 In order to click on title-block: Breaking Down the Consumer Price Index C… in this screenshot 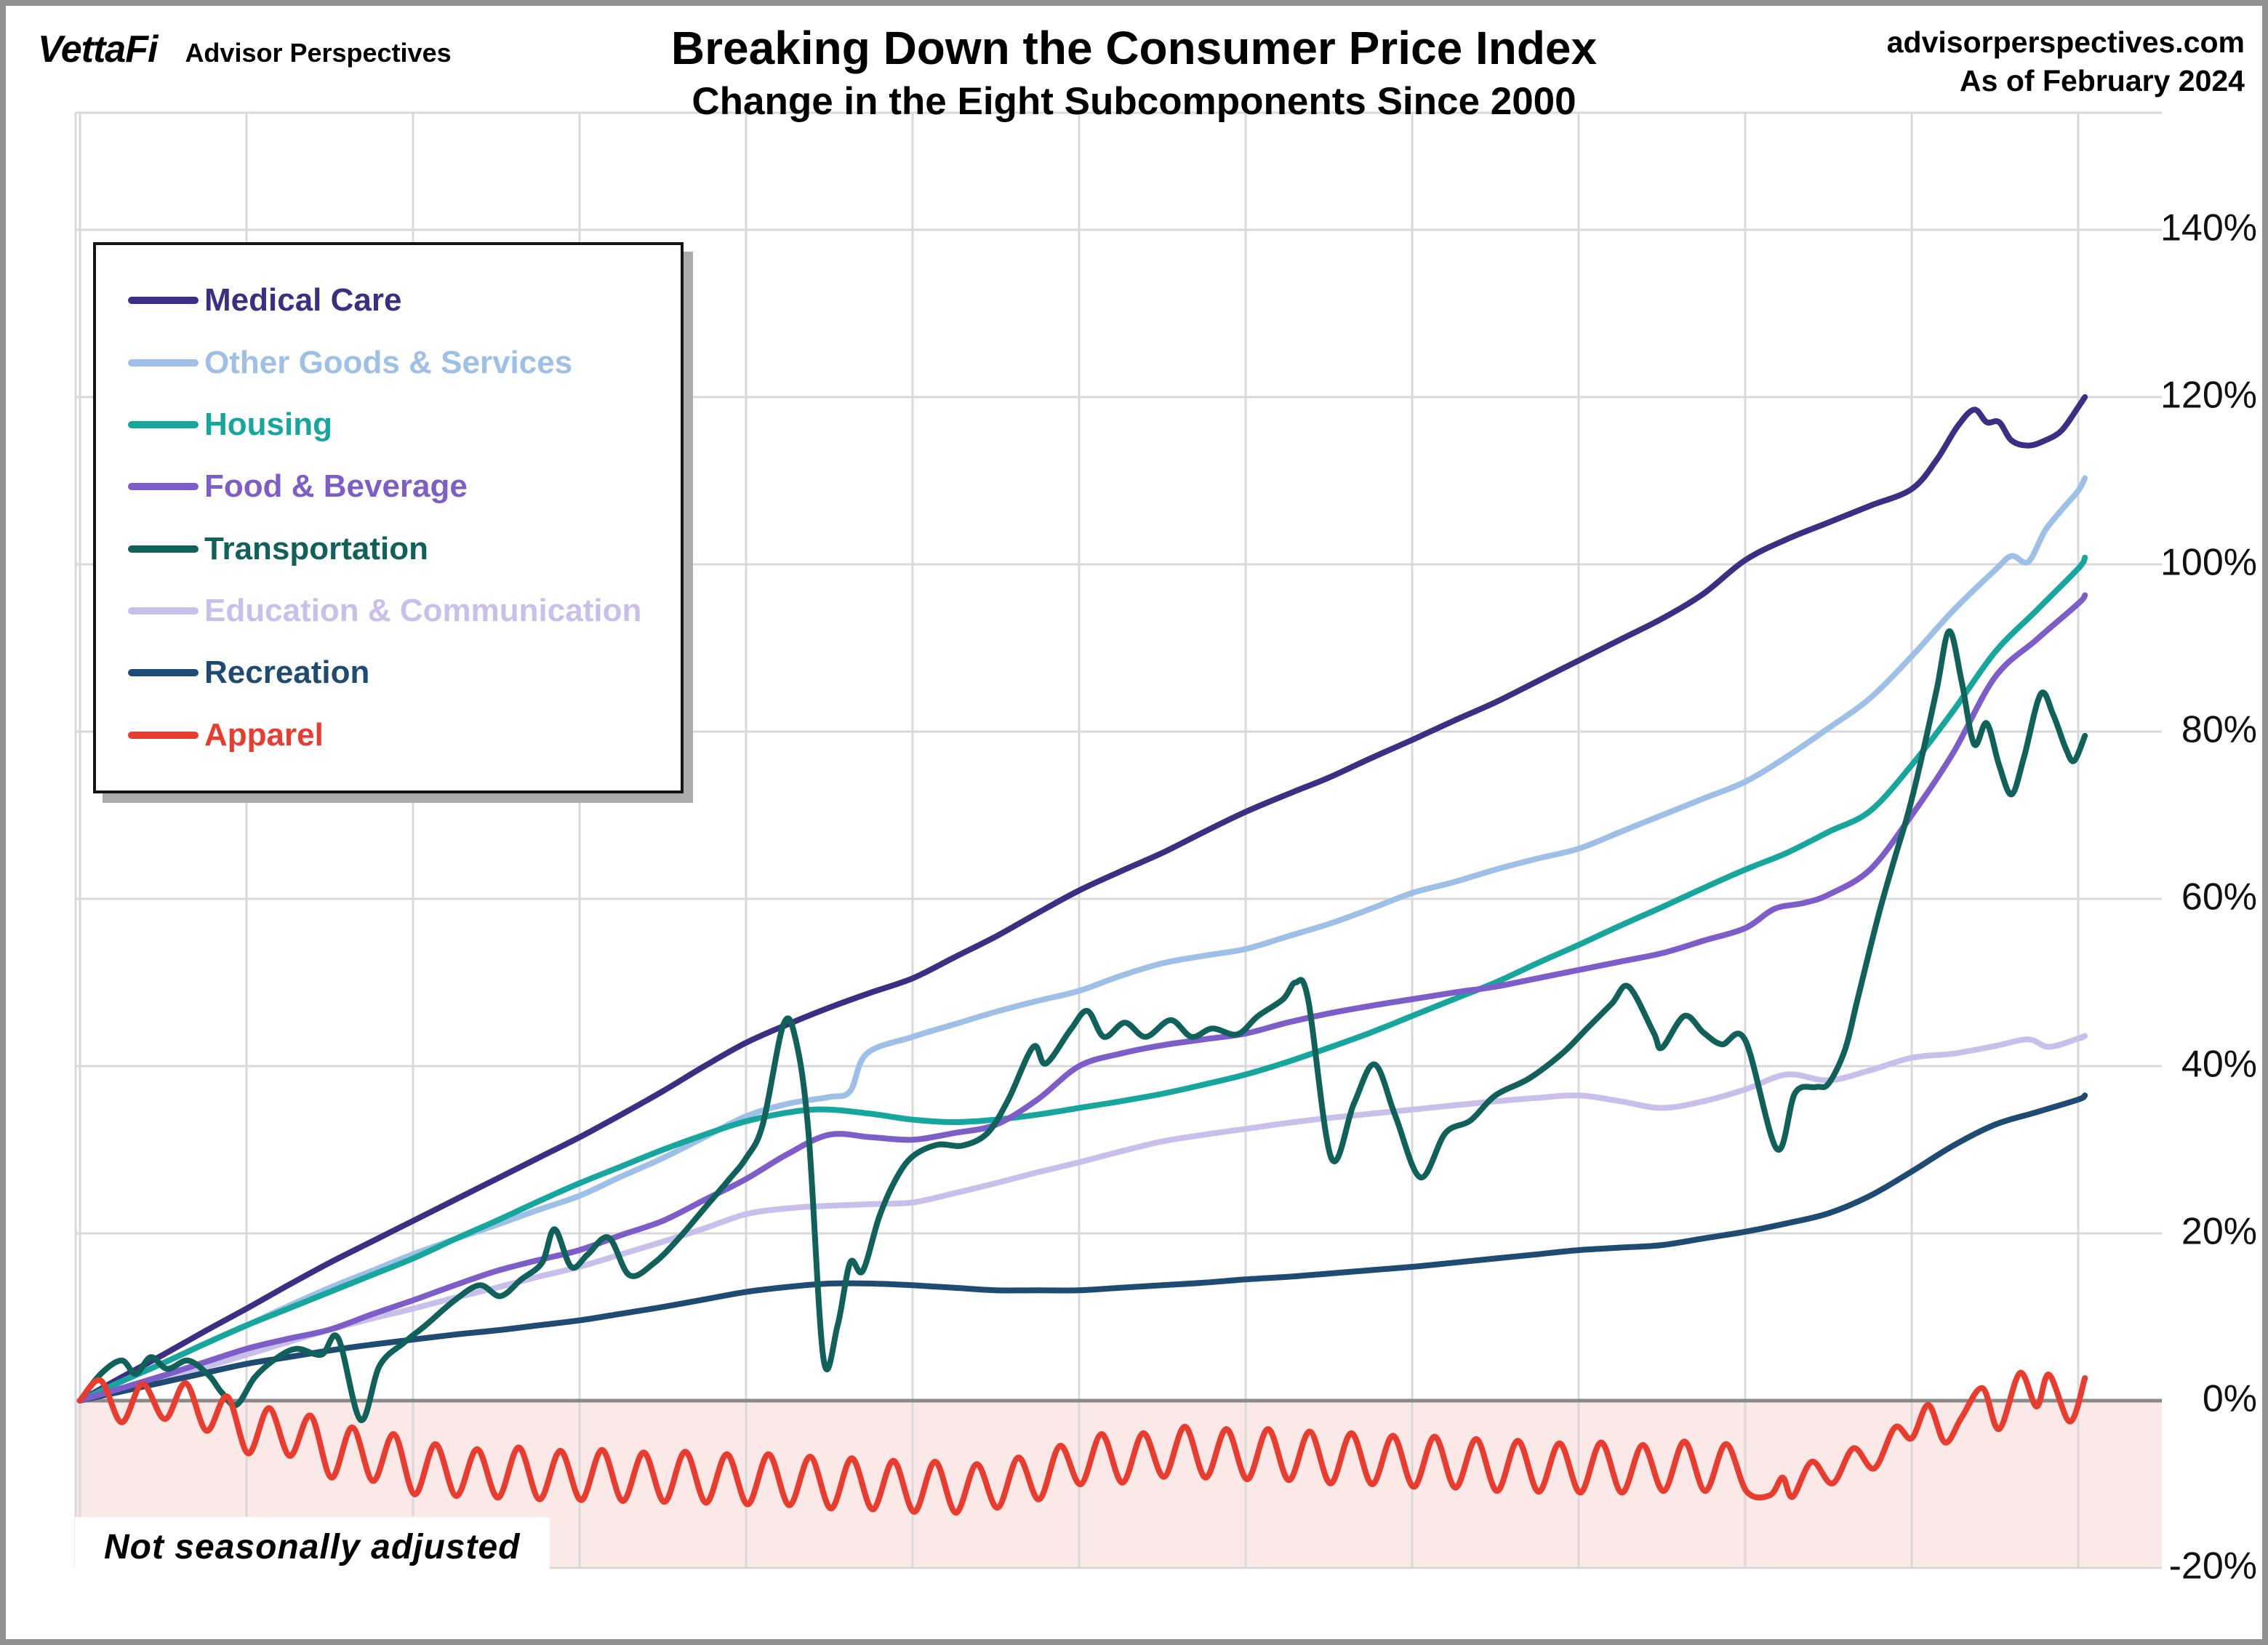, I will do `click(1134, 73)`.